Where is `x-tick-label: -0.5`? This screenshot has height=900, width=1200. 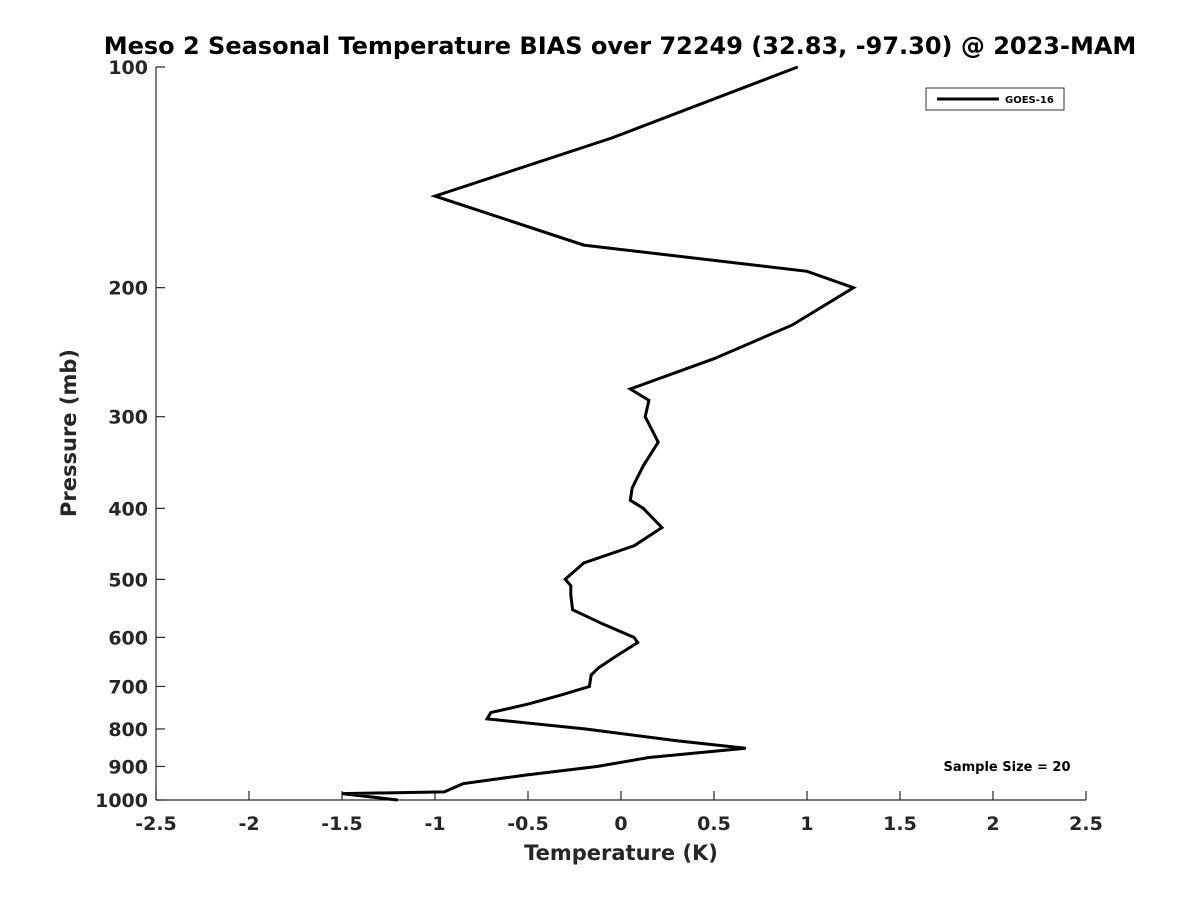
x-tick-label: -0.5 is located at coordinates (528, 824).